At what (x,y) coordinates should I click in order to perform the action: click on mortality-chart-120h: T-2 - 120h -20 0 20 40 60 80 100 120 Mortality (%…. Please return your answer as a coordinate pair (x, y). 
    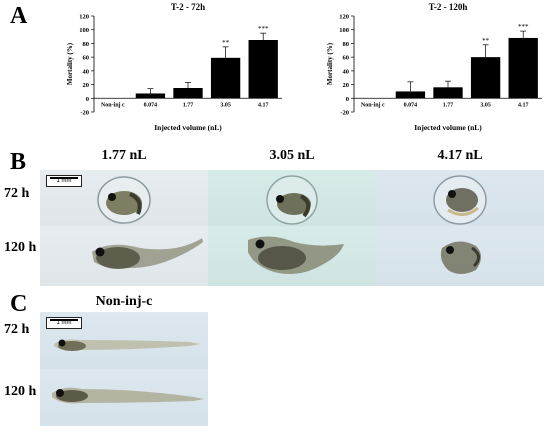
    Looking at the image, I should click on (434, 67).